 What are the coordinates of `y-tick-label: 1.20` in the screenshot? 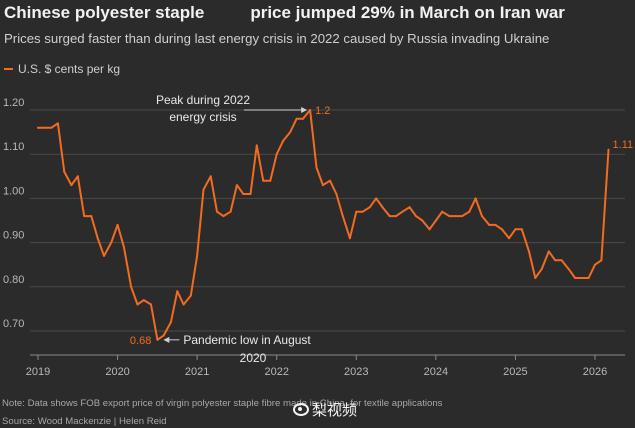 It's located at (13, 103).